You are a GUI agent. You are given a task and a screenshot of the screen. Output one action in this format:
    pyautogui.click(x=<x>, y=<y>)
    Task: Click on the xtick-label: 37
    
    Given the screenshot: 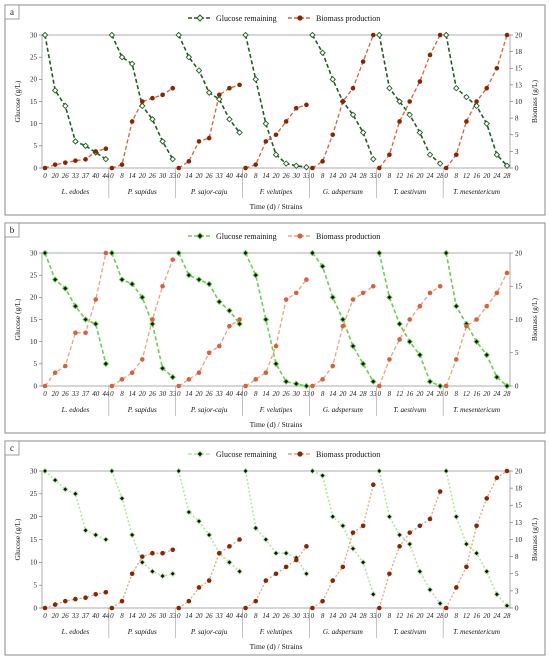 What is the action you would take?
    pyautogui.click(x=85, y=616)
    